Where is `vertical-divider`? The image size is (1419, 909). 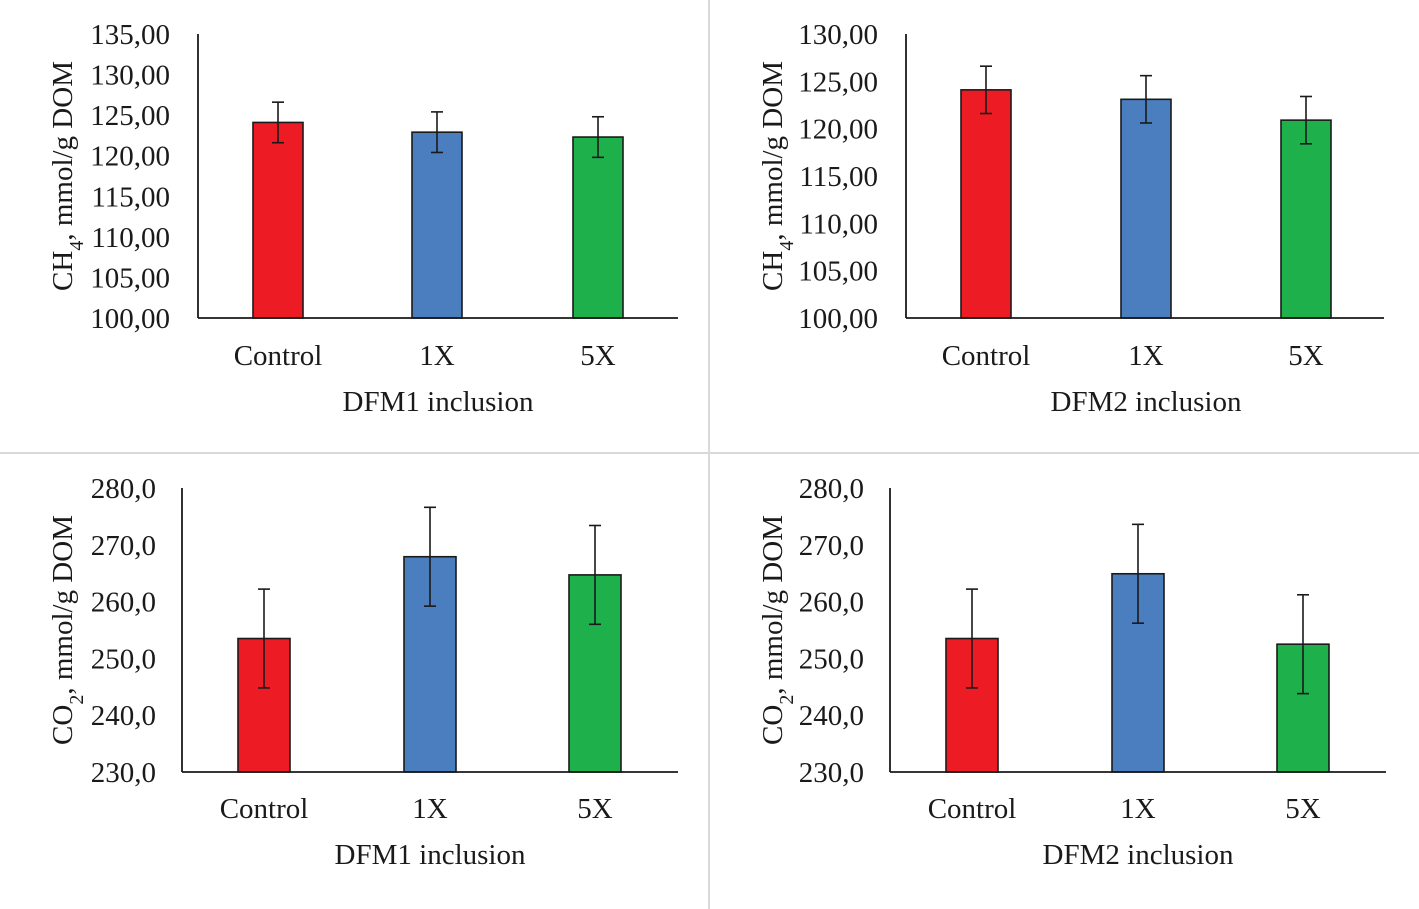 vertical-divider is located at coordinates (709, 454).